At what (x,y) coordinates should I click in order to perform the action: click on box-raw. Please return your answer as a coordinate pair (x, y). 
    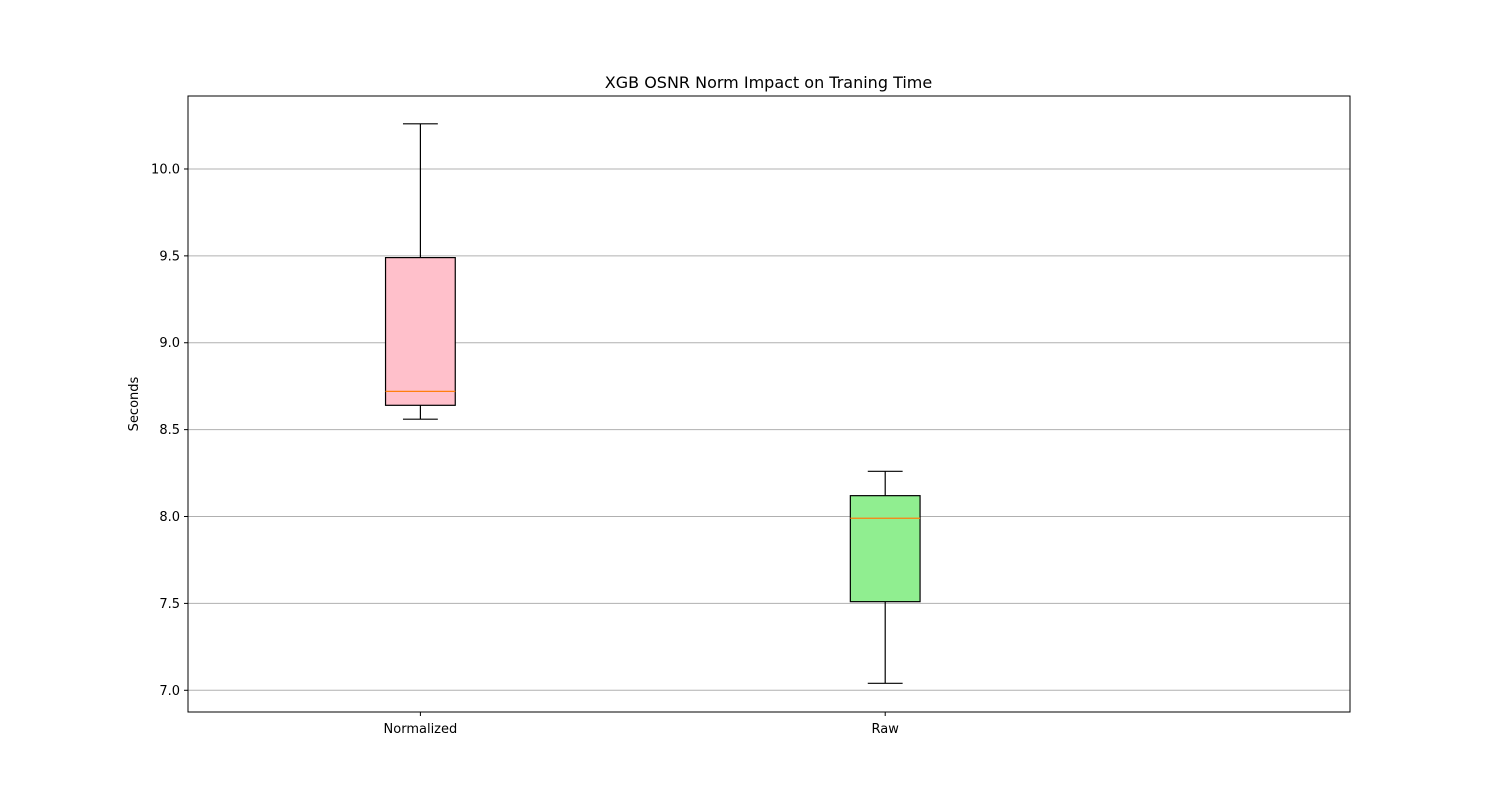
    Looking at the image, I should click on (885, 577).